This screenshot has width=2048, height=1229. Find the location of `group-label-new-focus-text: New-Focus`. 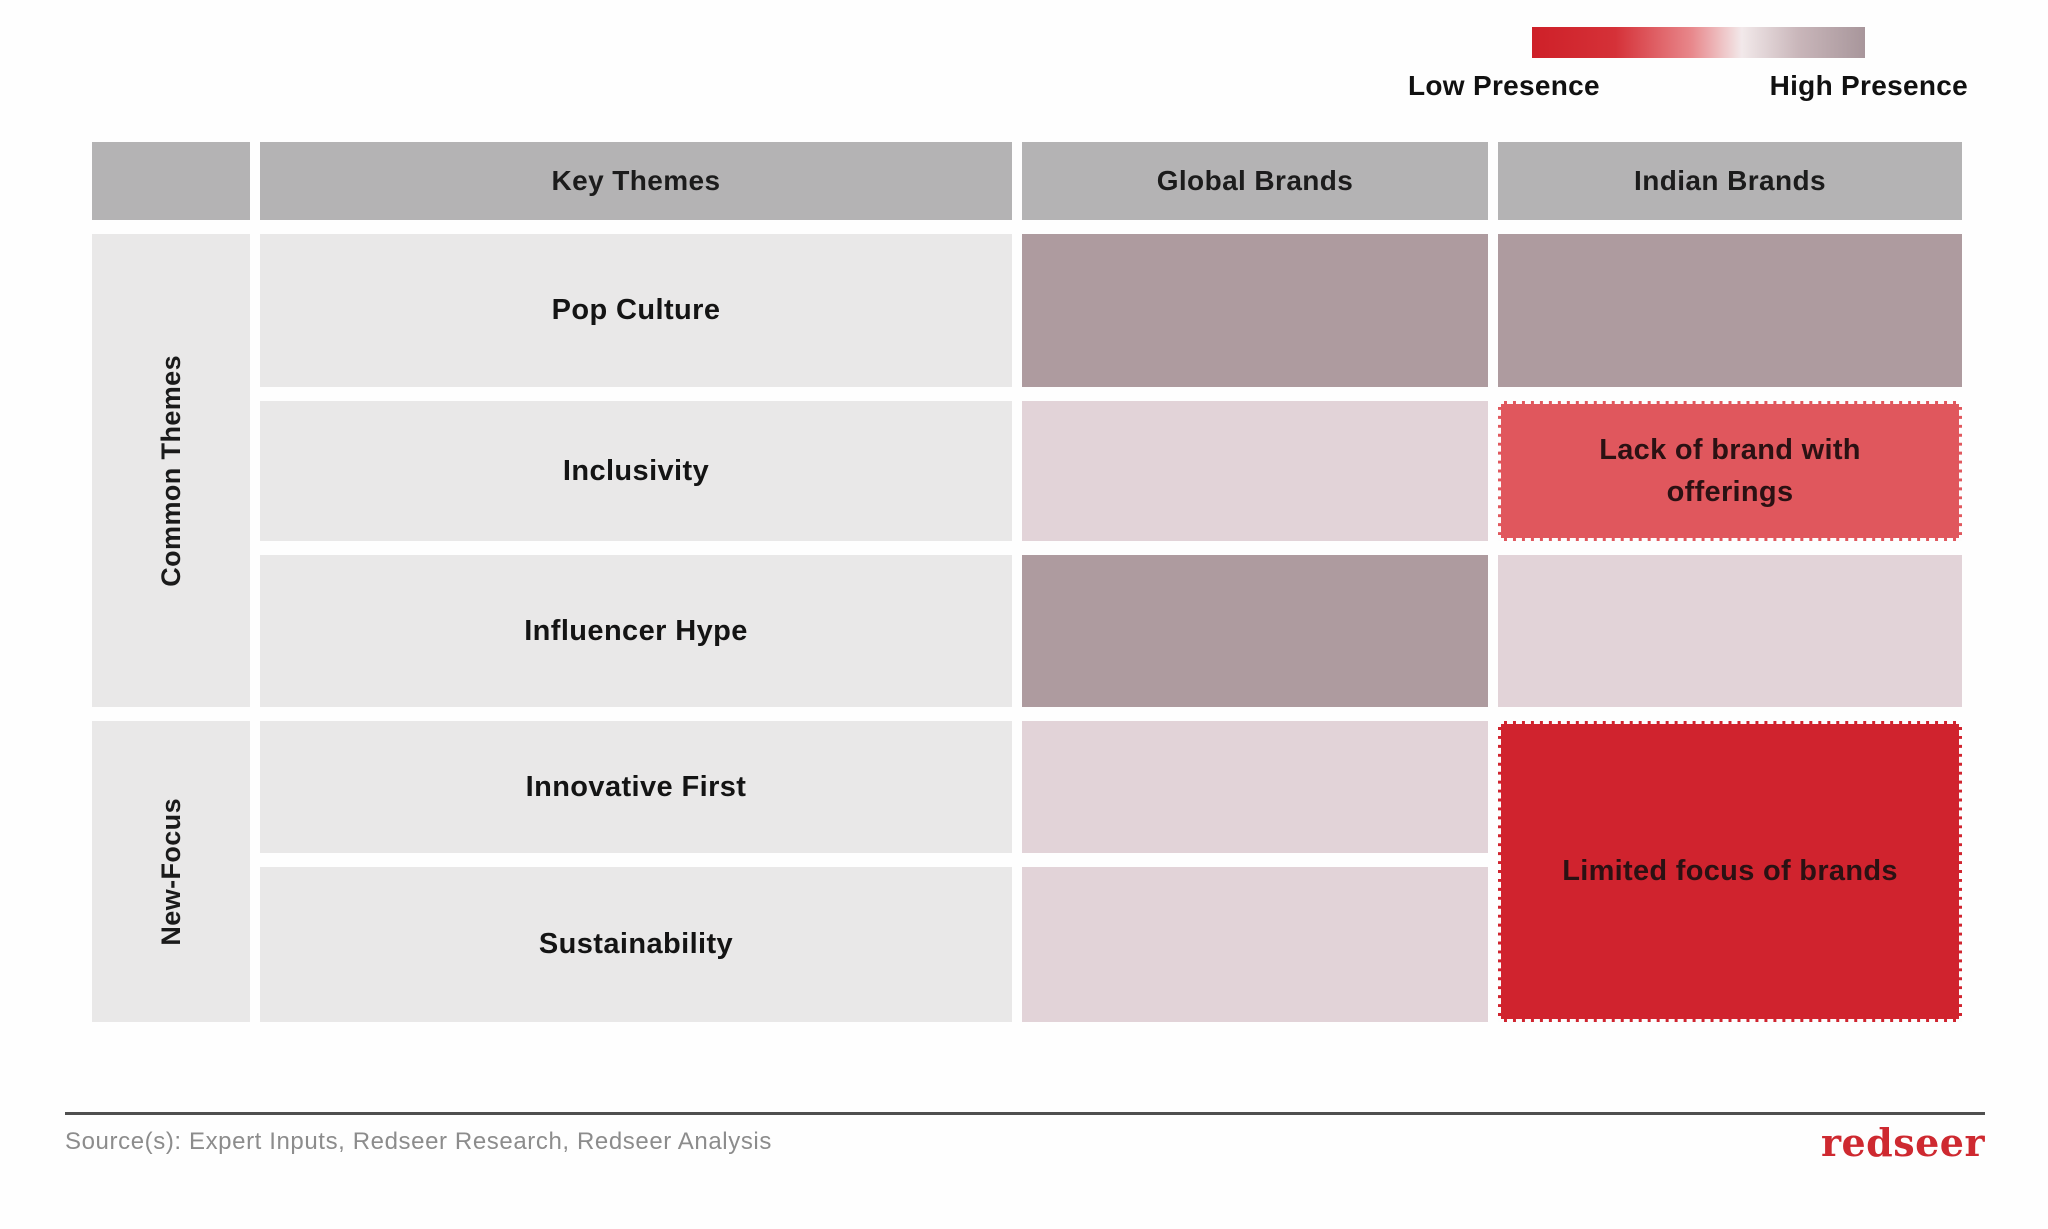

group-label-new-focus-text: New-Focus is located at coordinates (170, 871).